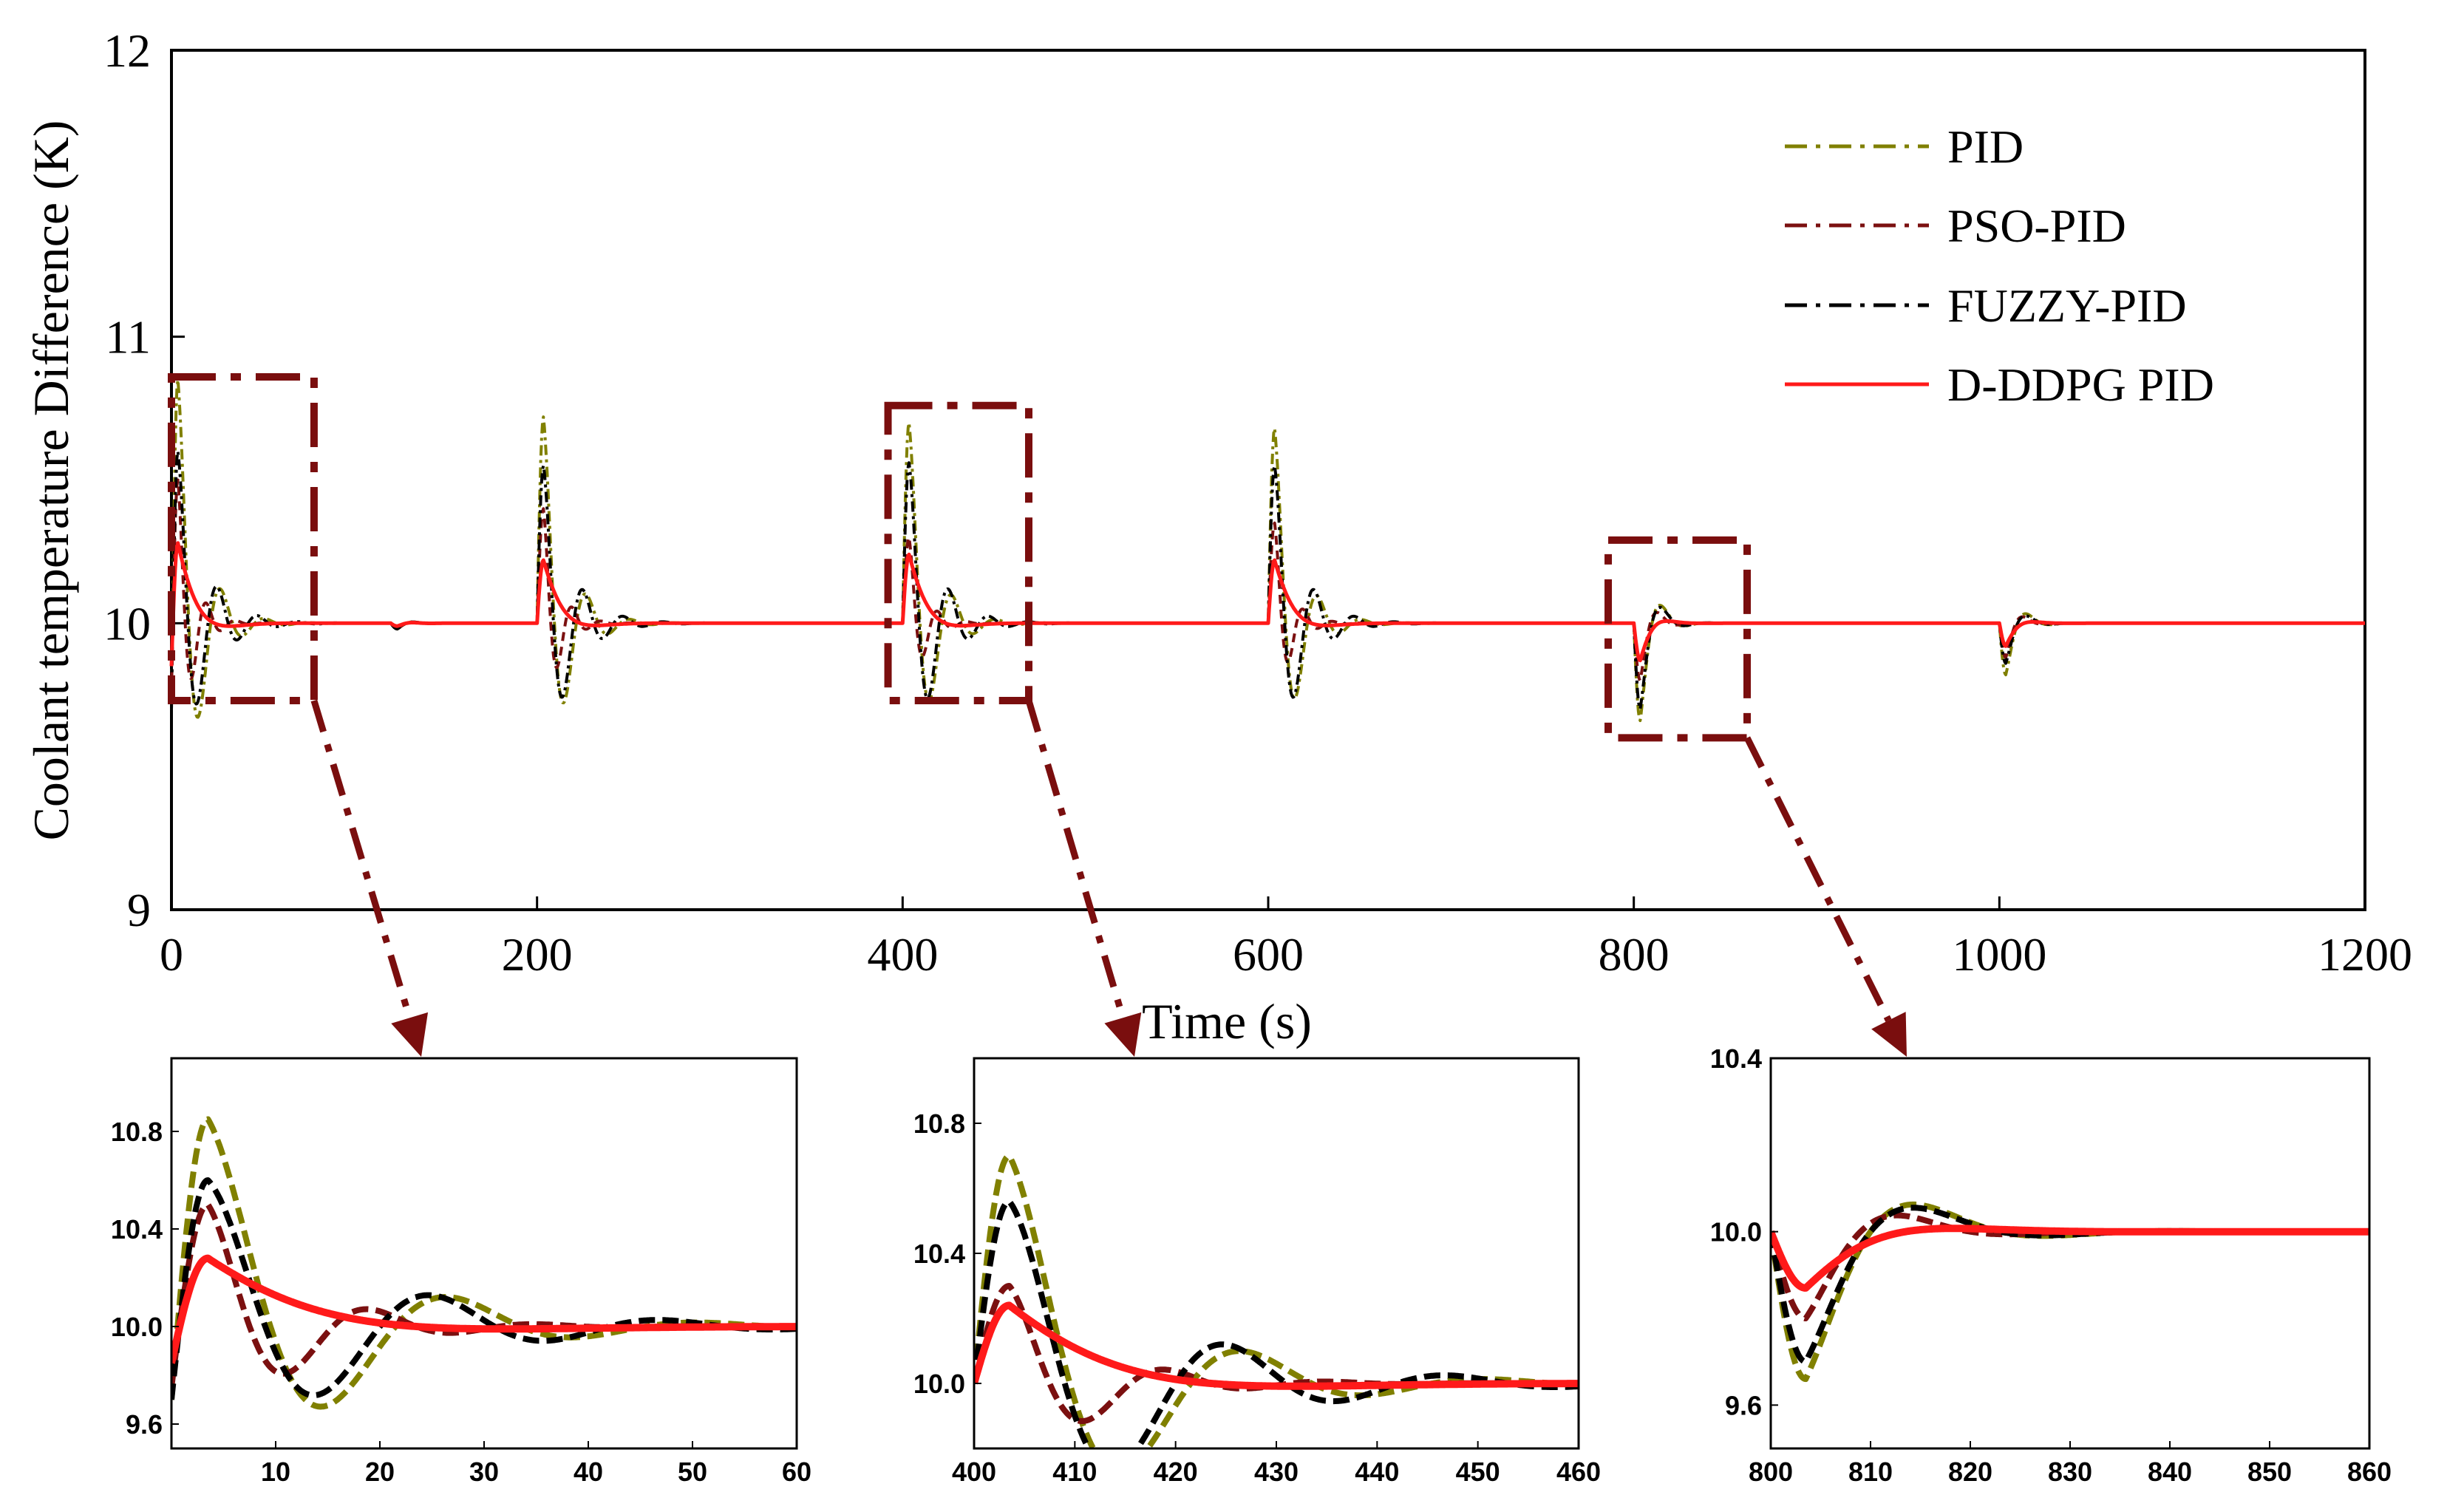 The image size is (2447, 1512). Describe the element at coordinates (484, 1309) in the screenshot. I see `inset-1-series-ddpg-pid` at that location.